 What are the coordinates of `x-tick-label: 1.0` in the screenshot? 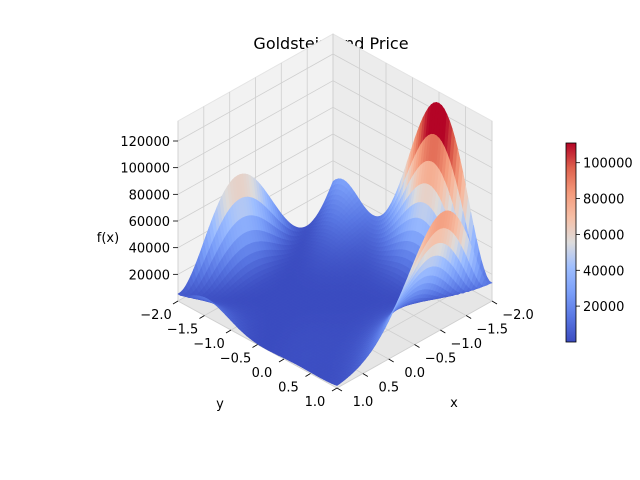 It's located at (363, 402).